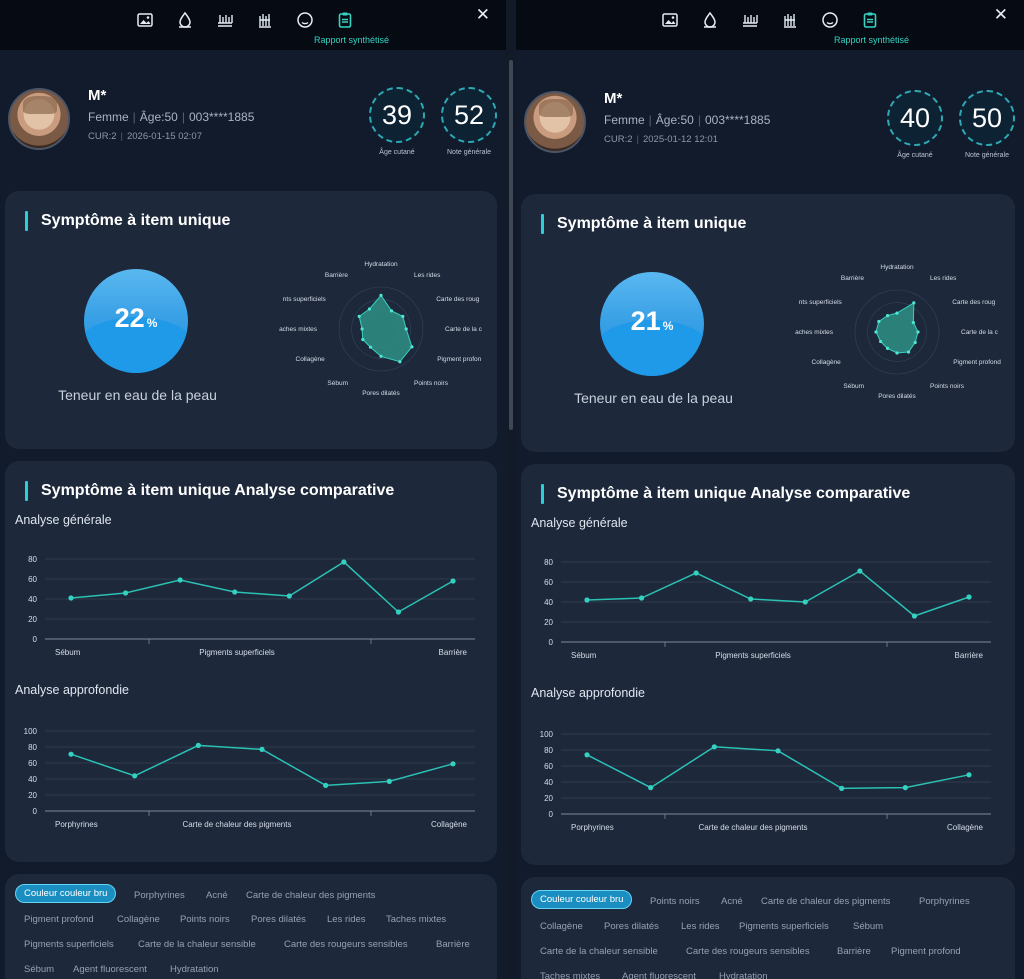 This screenshot has height=979, width=1024. I want to click on water-percent-value: 21, so click(645, 321).